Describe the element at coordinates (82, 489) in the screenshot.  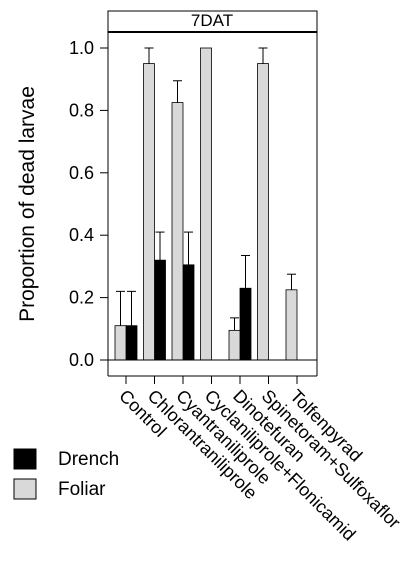
I see `legend-label-foliar: Foliar` at that location.